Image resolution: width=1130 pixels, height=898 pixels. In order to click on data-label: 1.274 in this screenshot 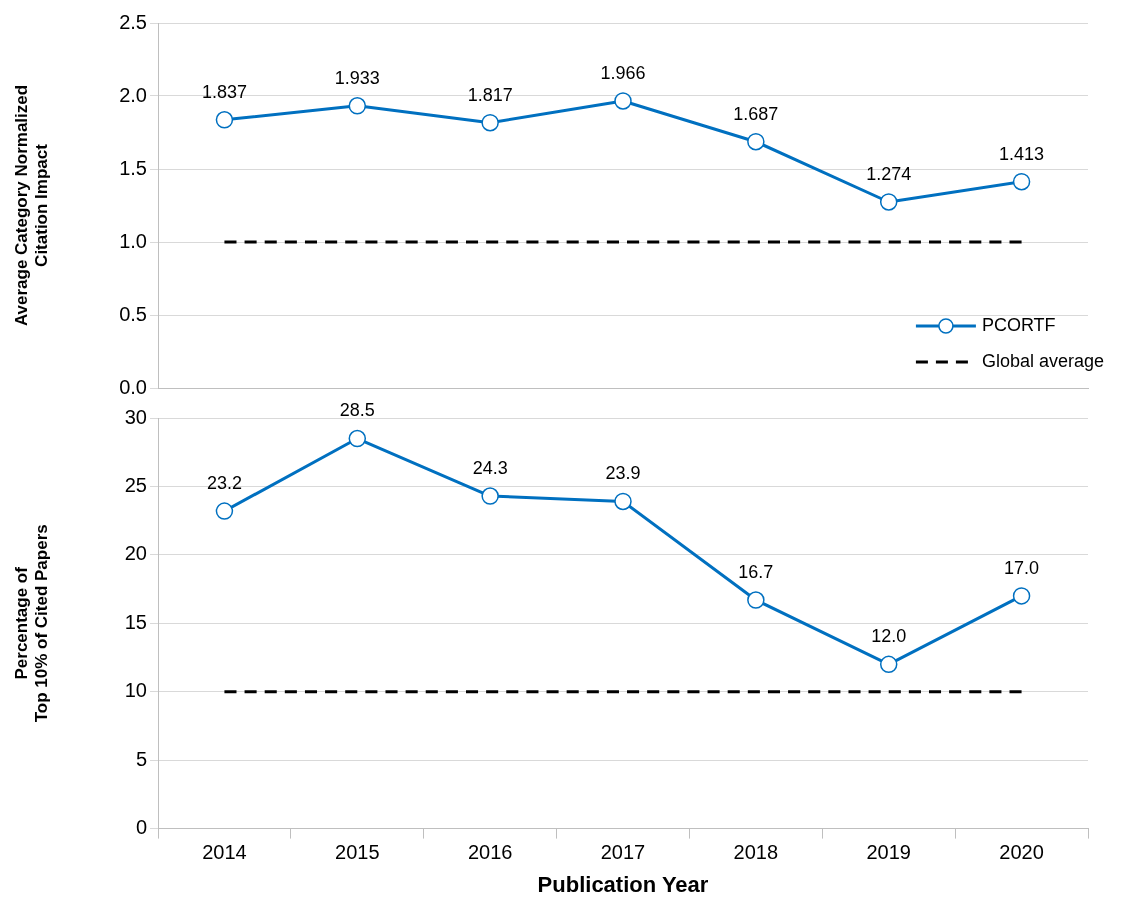, I will do `click(889, 173)`.